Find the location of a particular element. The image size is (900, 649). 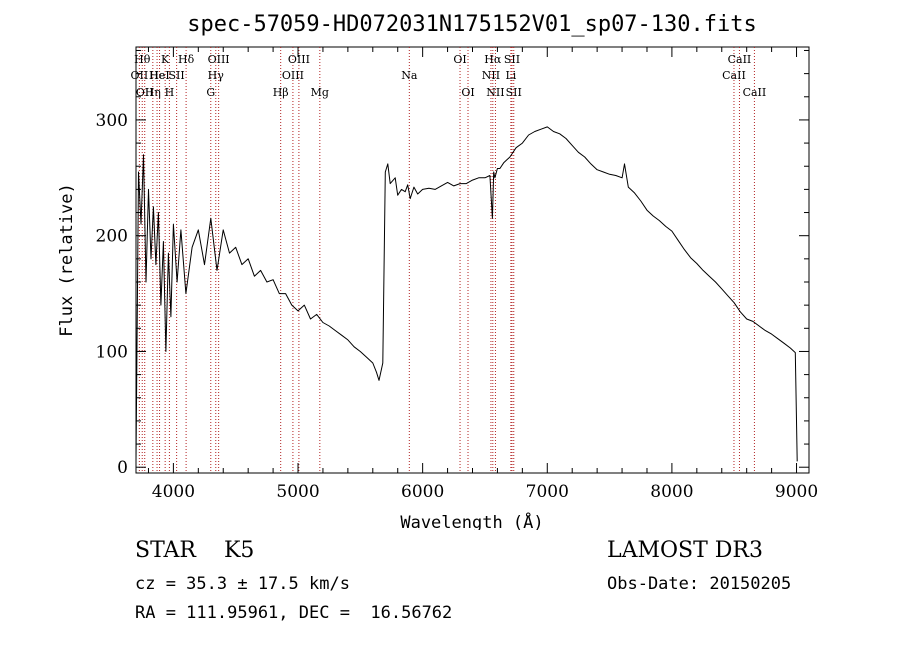

x-tick-label: 7000 is located at coordinates (547, 492).